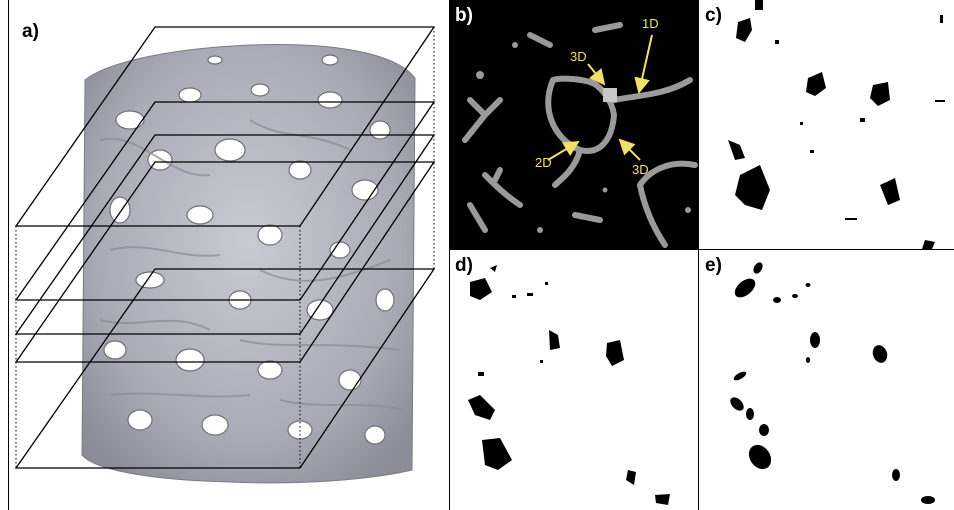 The height and width of the screenshot is (510, 954). I want to click on panel-c-binary, so click(836, 124).